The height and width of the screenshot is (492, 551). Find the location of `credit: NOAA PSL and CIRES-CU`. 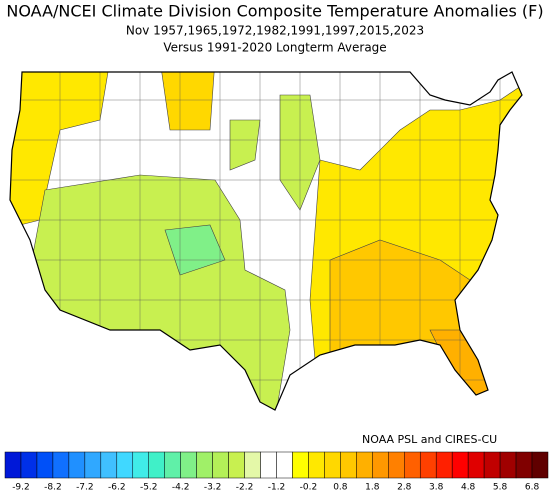

credit: NOAA PSL and CIRES-CU is located at coordinates (429, 439).